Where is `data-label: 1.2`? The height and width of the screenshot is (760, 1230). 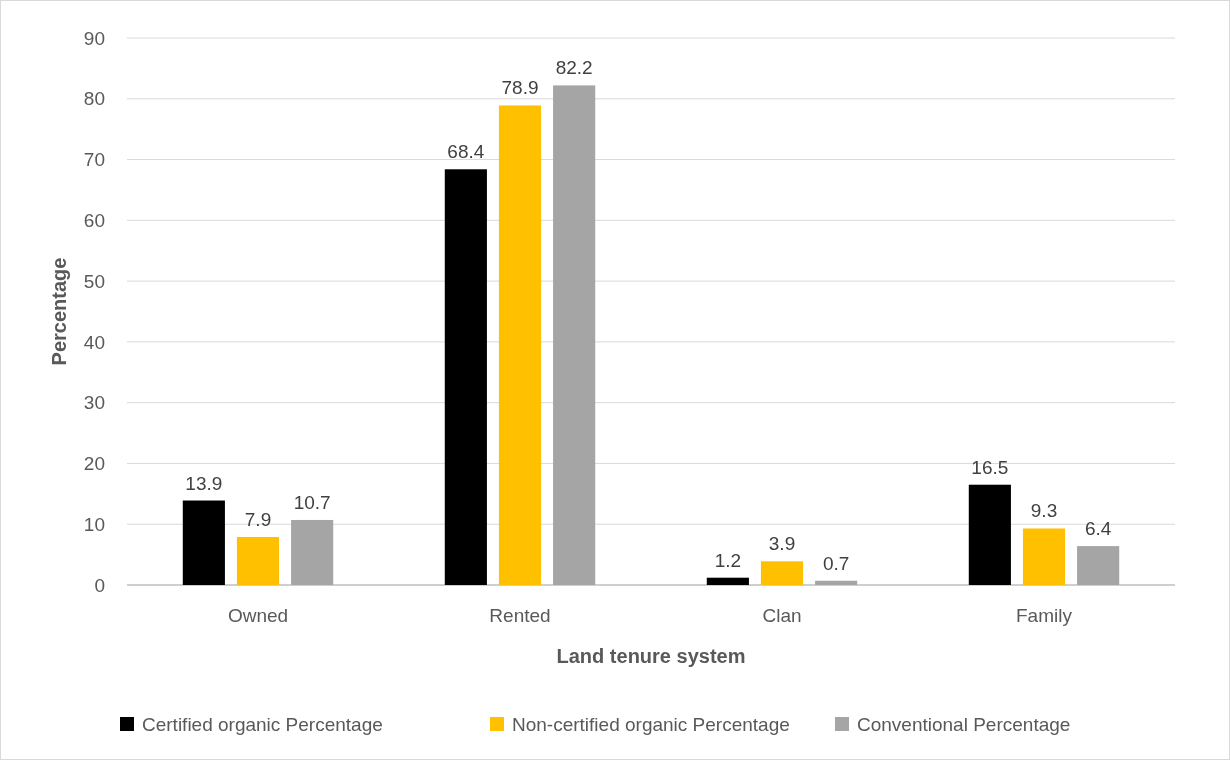 data-label: 1.2 is located at coordinates (728, 560).